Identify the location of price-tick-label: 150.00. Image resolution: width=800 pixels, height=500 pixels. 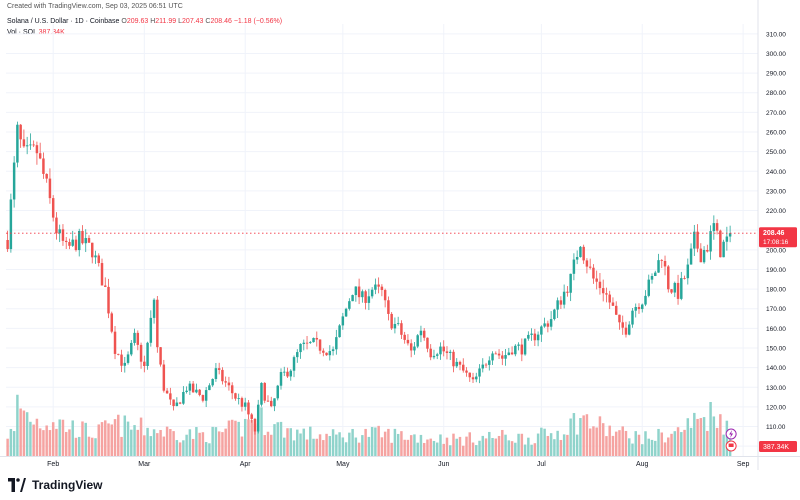
(776, 349).